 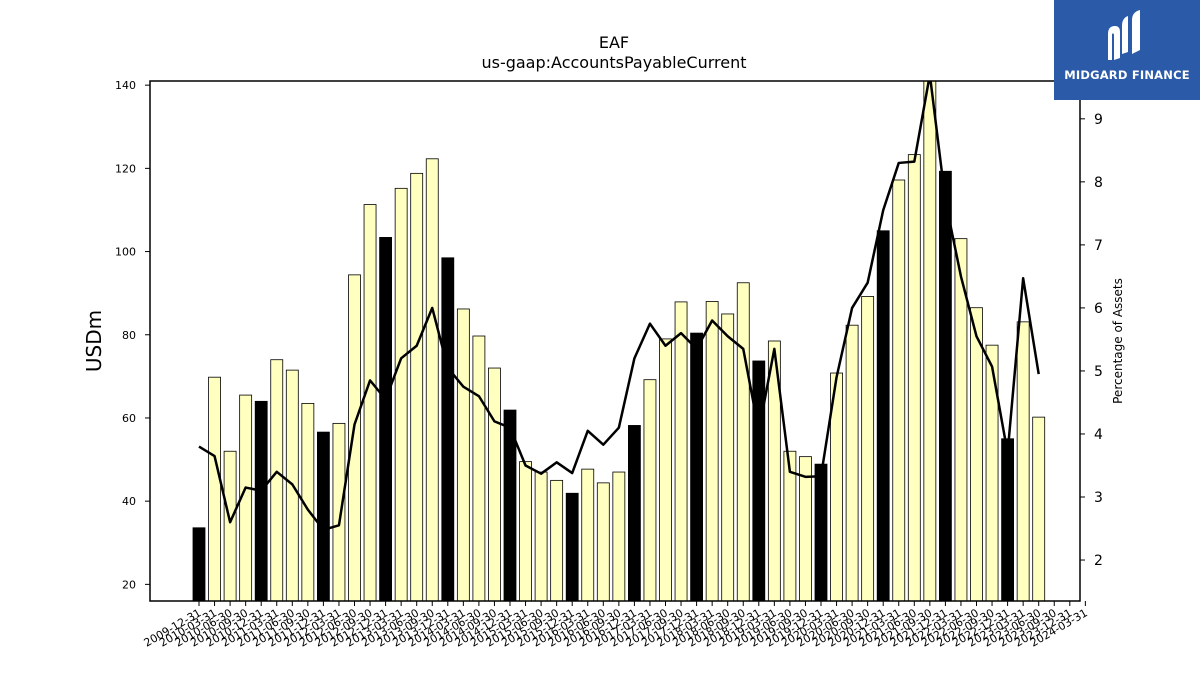 What do you see at coordinates (125, 85) in the screenshot?
I see `y-tick-label: 140` at bounding box center [125, 85].